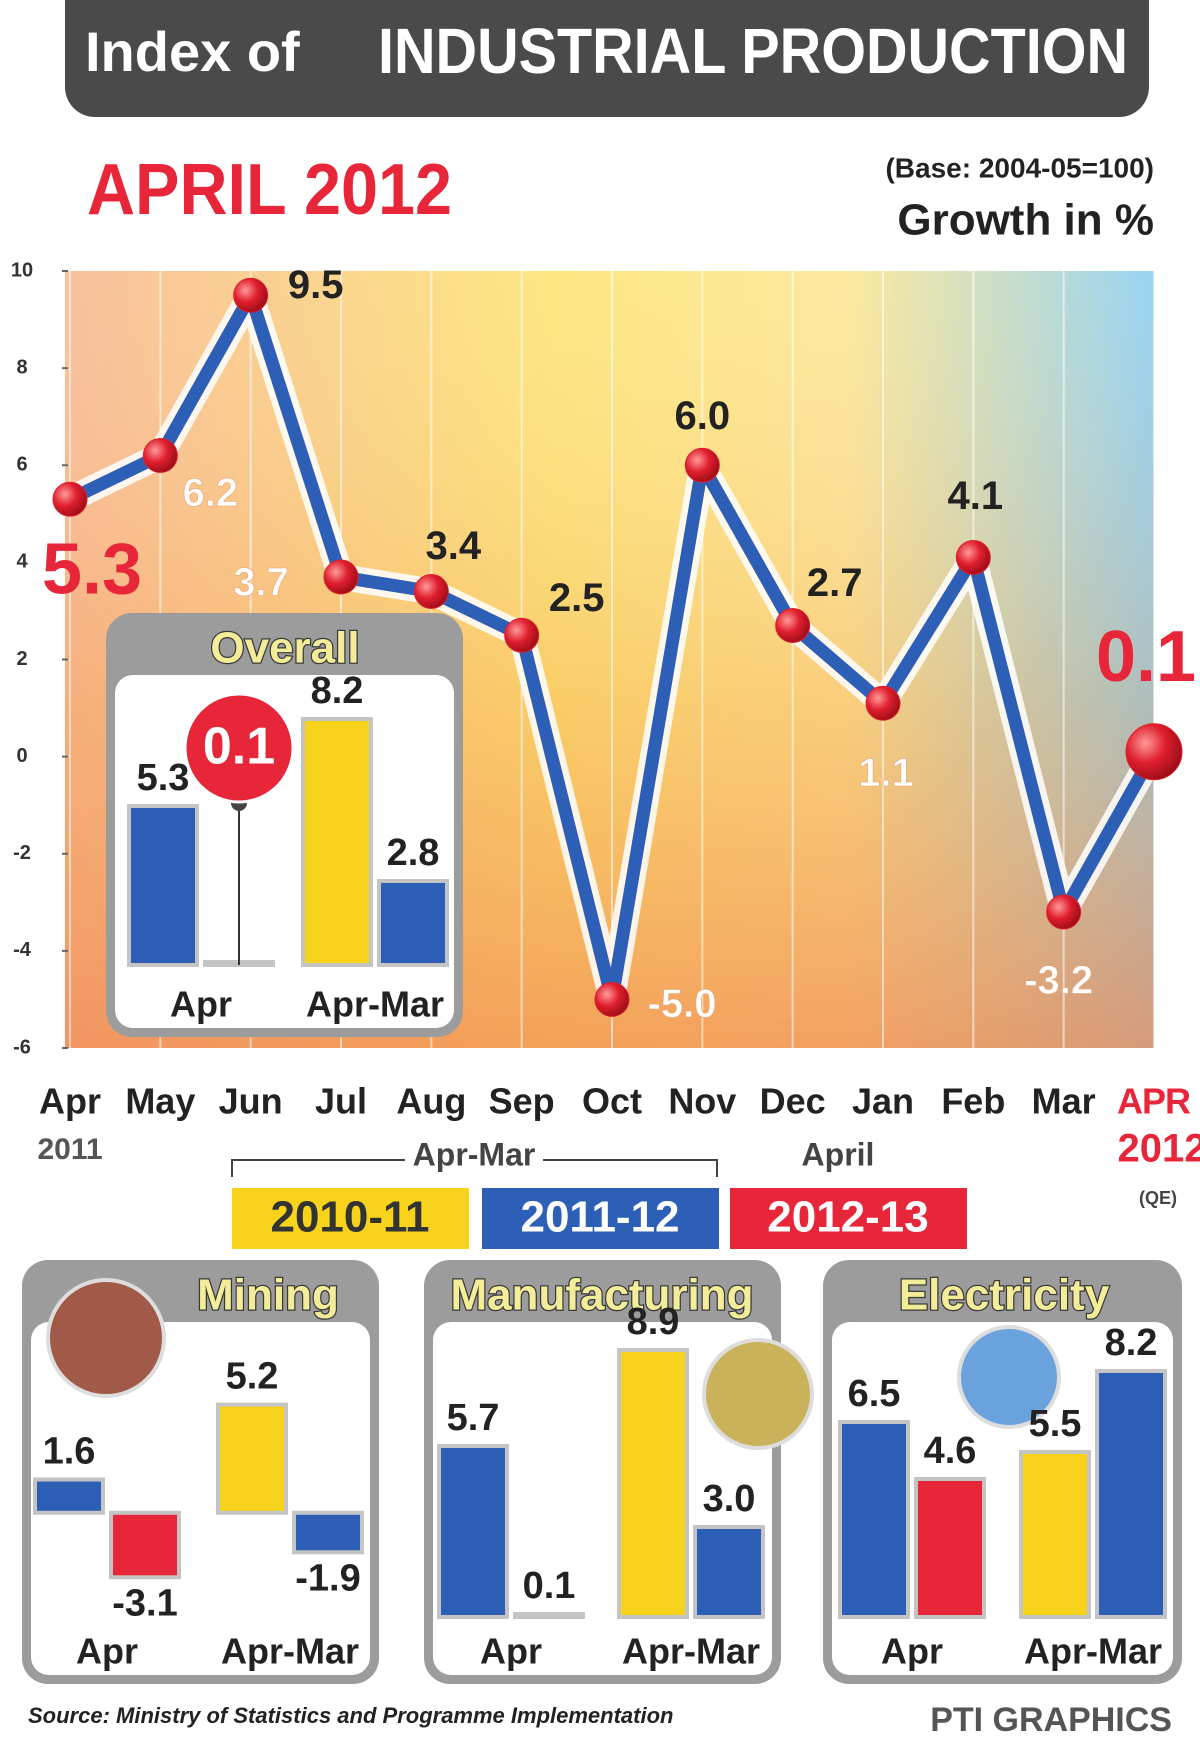 The height and width of the screenshot is (1749, 1200). Describe the element at coordinates (1064, 1101) in the screenshot. I see `x-tick-label: Mar` at that location.